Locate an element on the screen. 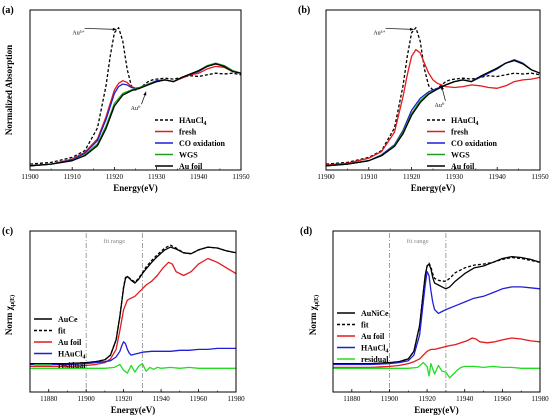 Image resolution: width=550 pixels, height=417 pixels. legend-entry: AuNiCe is located at coordinates (375, 313).